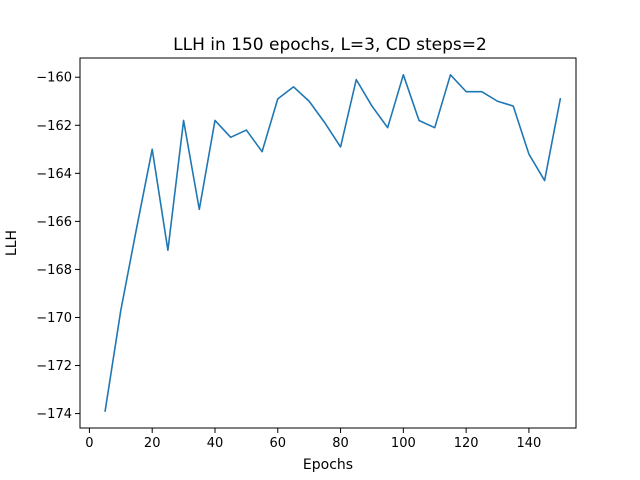 The image size is (640, 480). Describe the element at coordinates (54, 414) in the screenshot. I see `y-tick-label: −174` at that location.